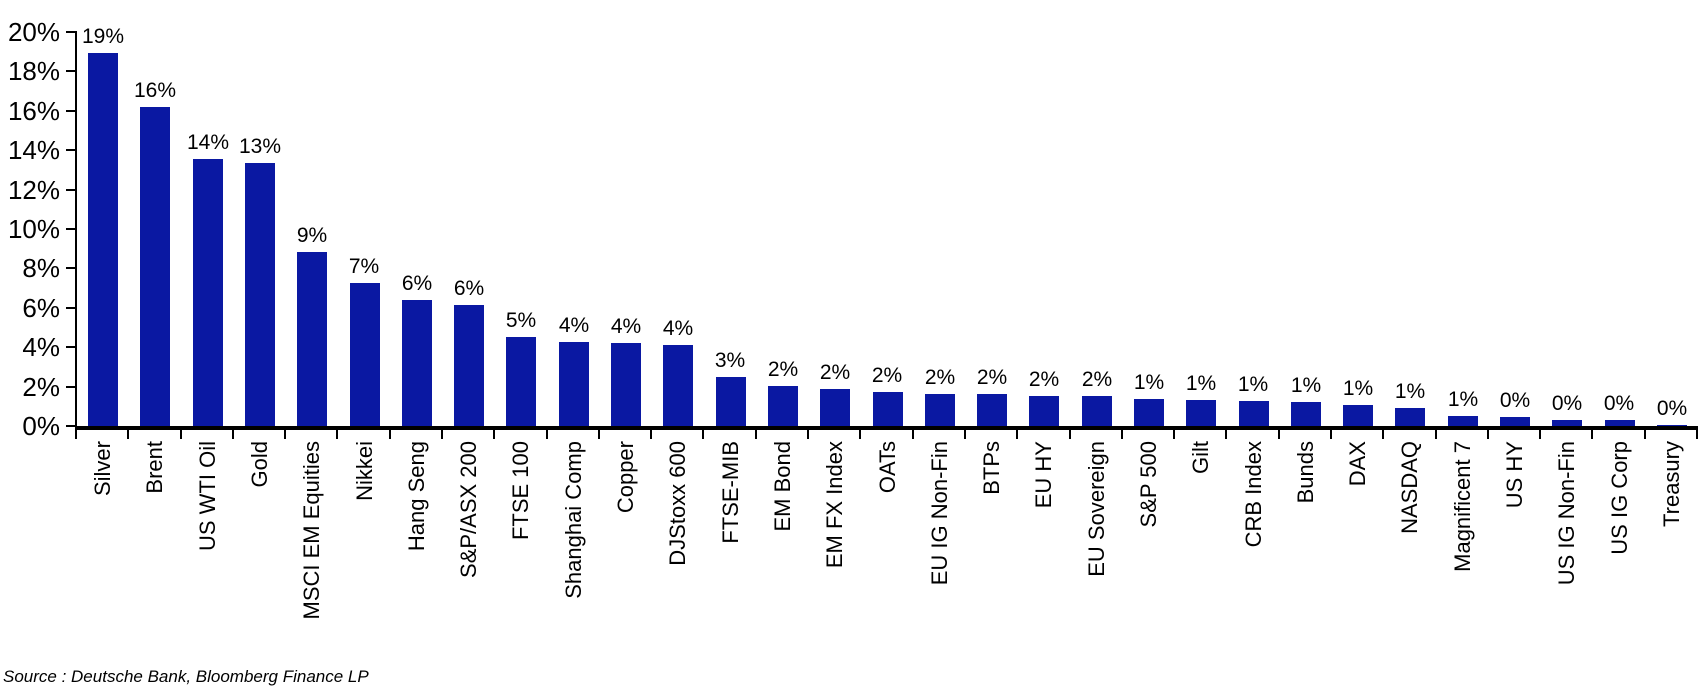  What do you see at coordinates (33, 189) in the screenshot?
I see `y-tick-label: 12%` at bounding box center [33, 189].